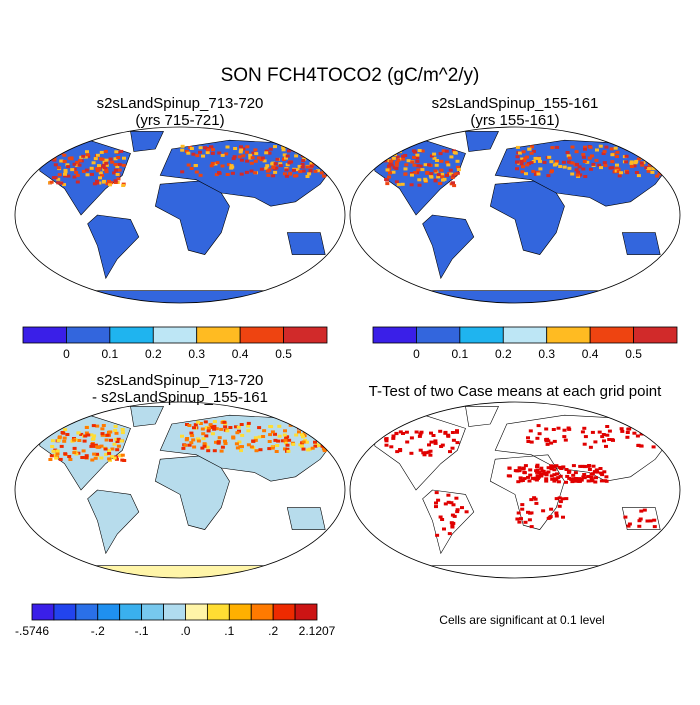 The image size is (700, 705). I want to click on colorbar-label: 0.4, so click(590, 354).